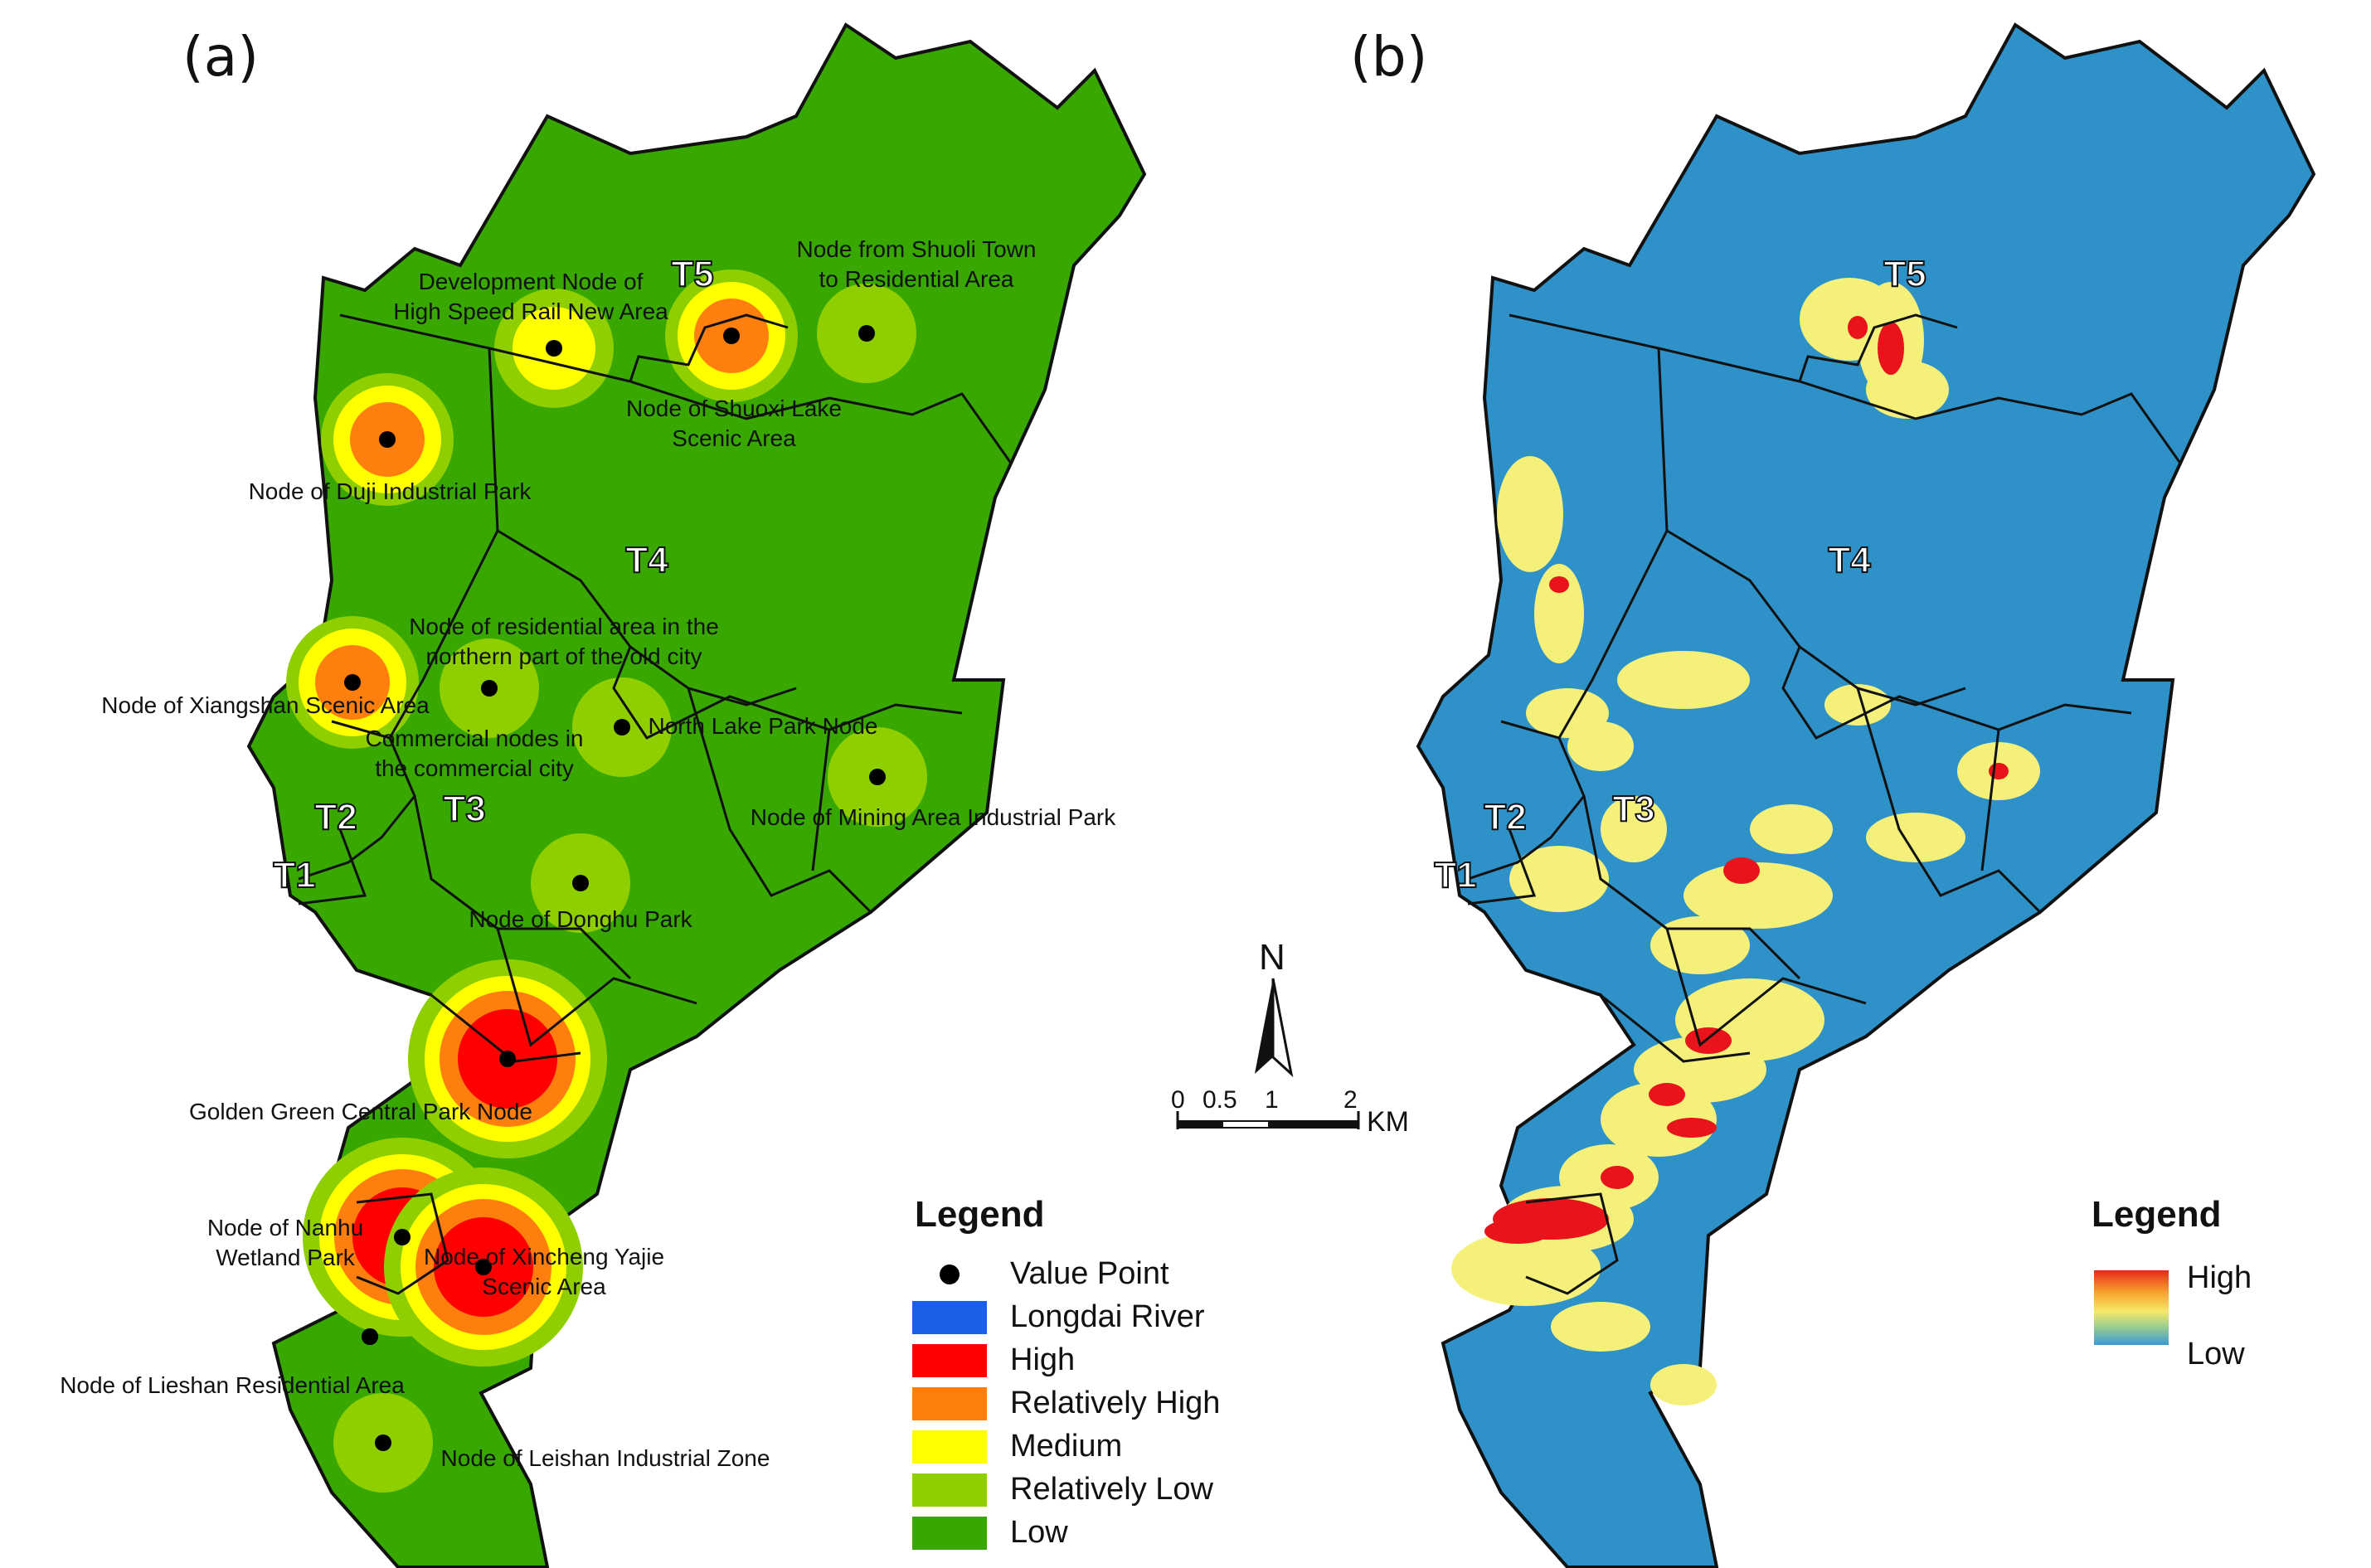  Describe the element at coordinates (1089, 1273) in the screenshot. I see `legend-label: Value Point` at that location.